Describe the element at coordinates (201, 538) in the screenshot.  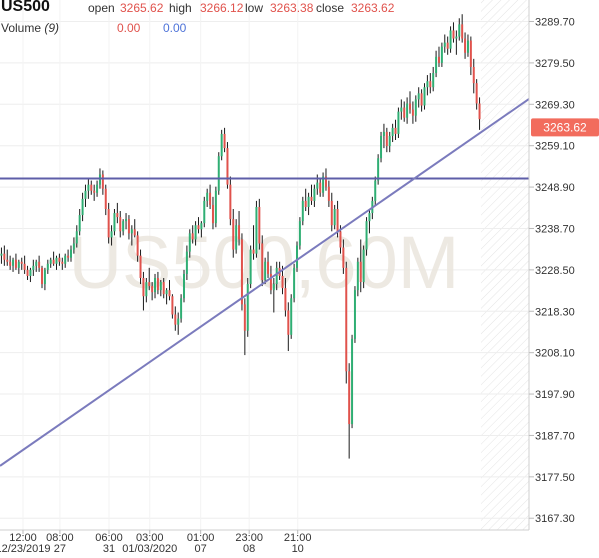
I see `x-tick-time: 01:00` at that location.